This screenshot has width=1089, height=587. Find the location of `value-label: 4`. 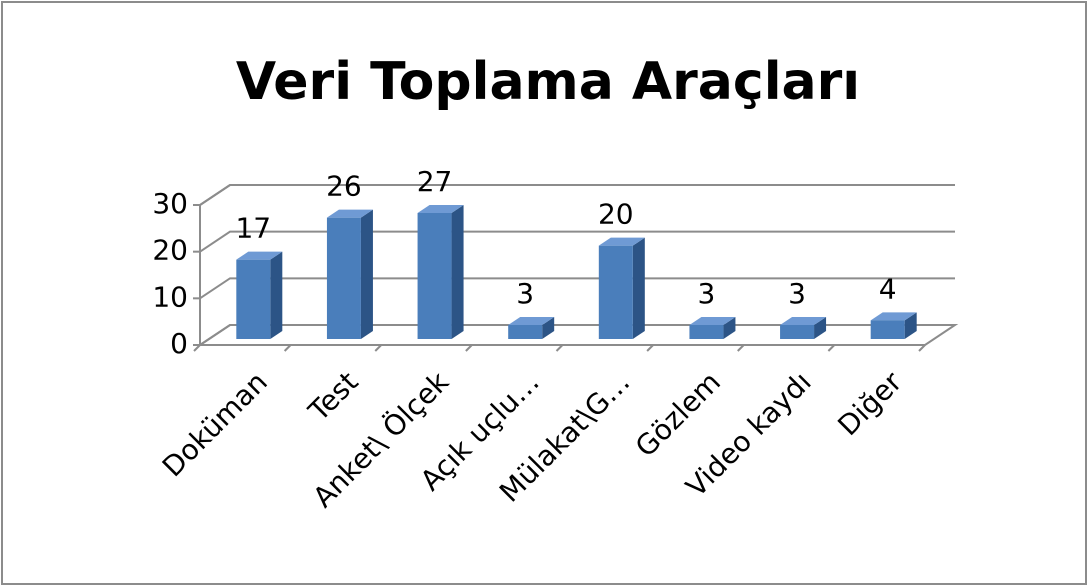

value-label: 4 is located at coordinates (888, 288).